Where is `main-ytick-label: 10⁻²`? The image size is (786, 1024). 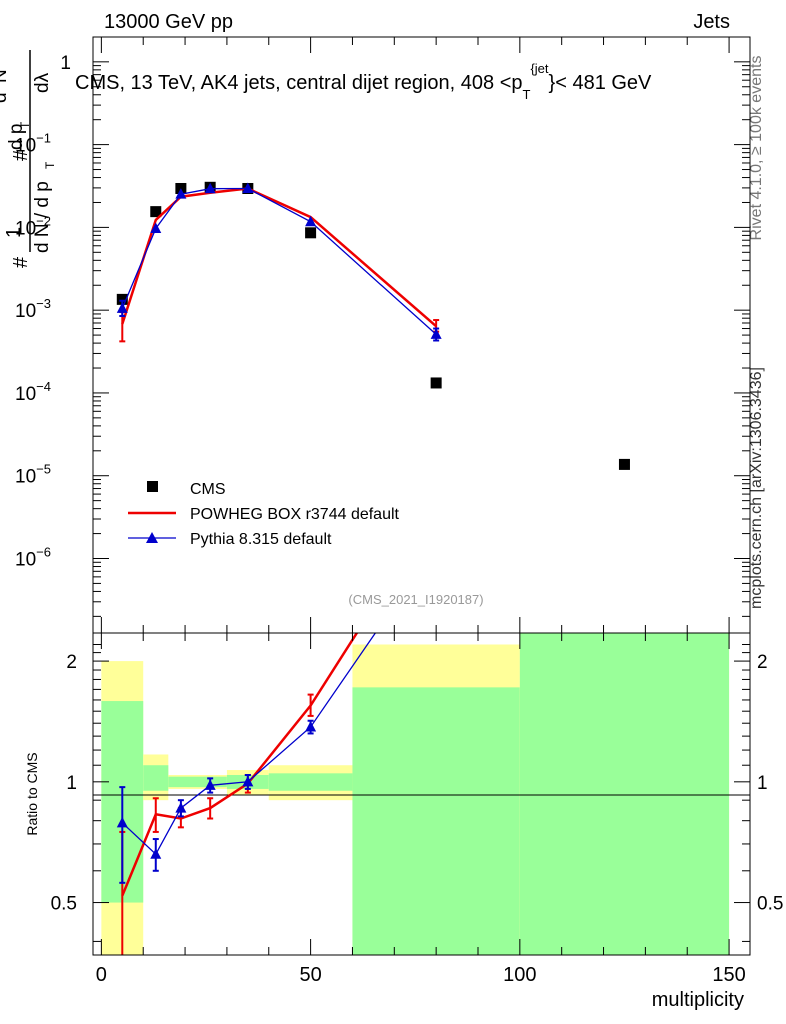
main-ytick-label: 10⁻² is located at coordinates (33, 226).